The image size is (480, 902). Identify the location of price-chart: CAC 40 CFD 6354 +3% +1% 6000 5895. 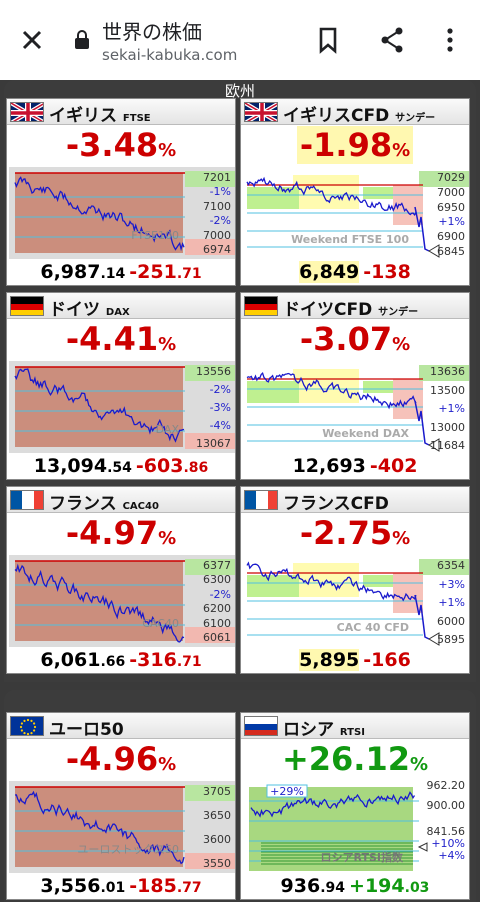
(356, 601).